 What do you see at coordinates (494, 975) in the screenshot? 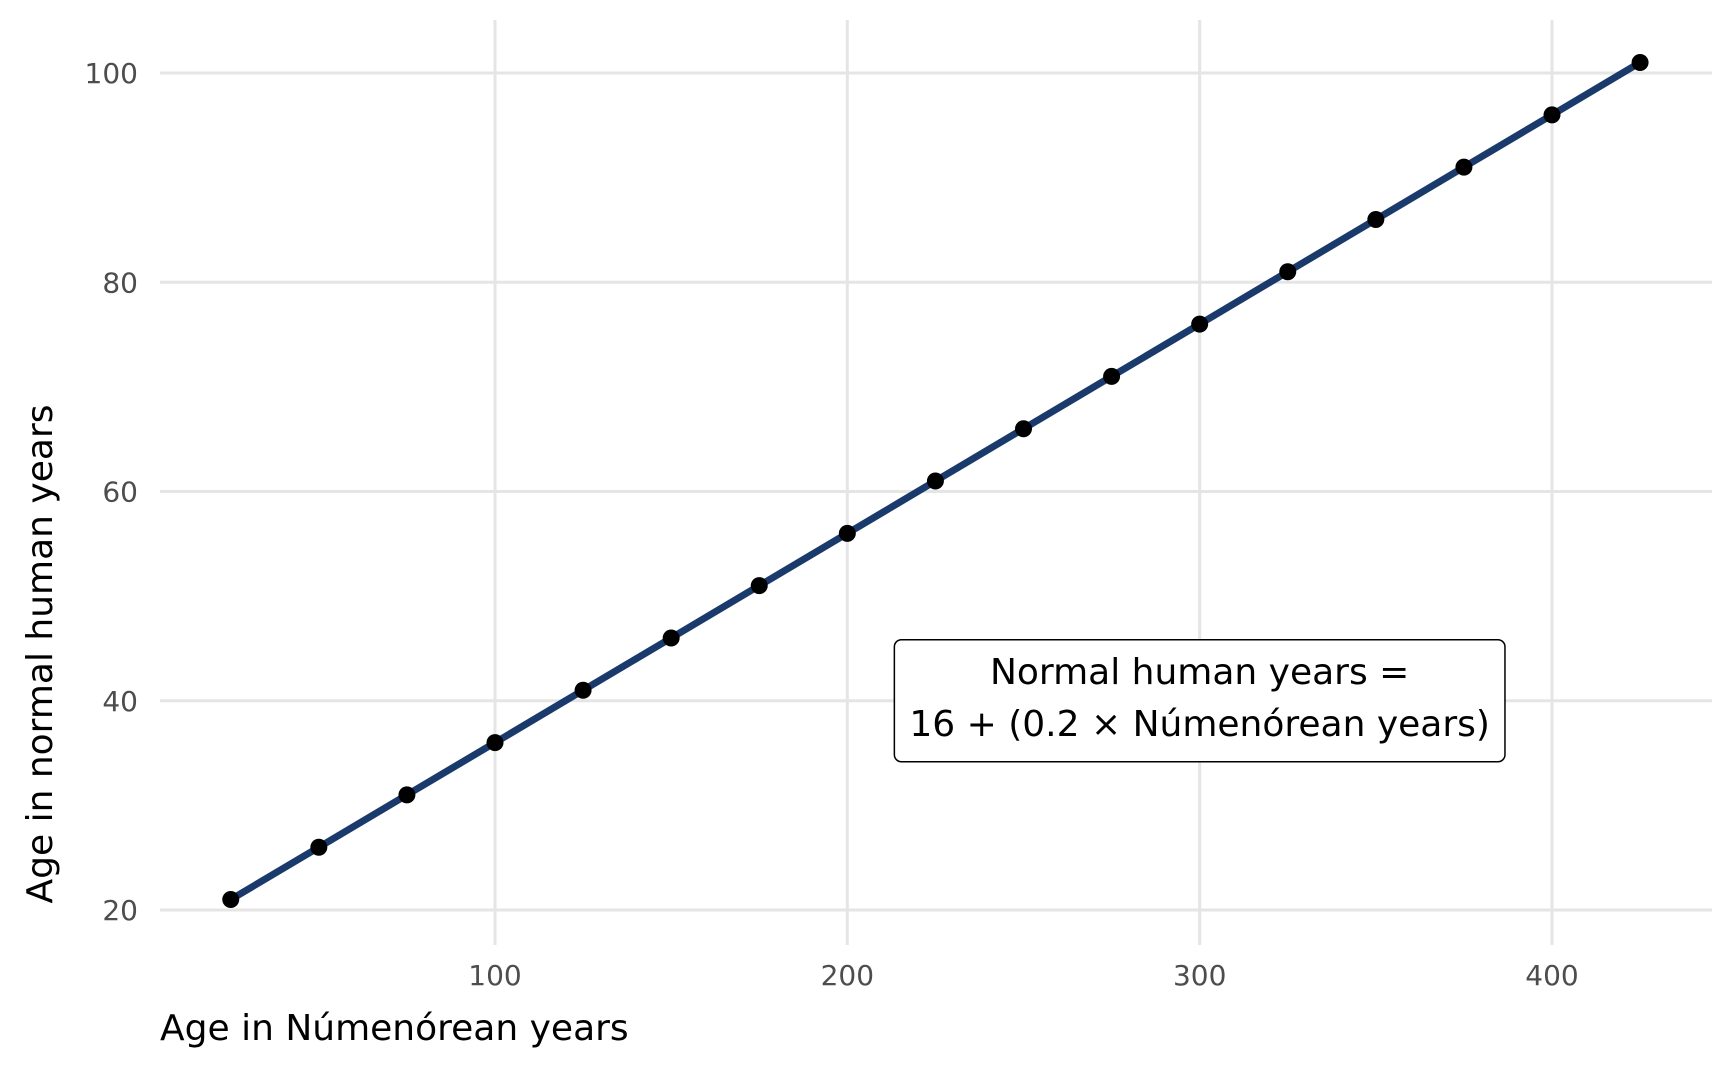
I see `x-tick-label: 100` at bounding box center [494, 975].